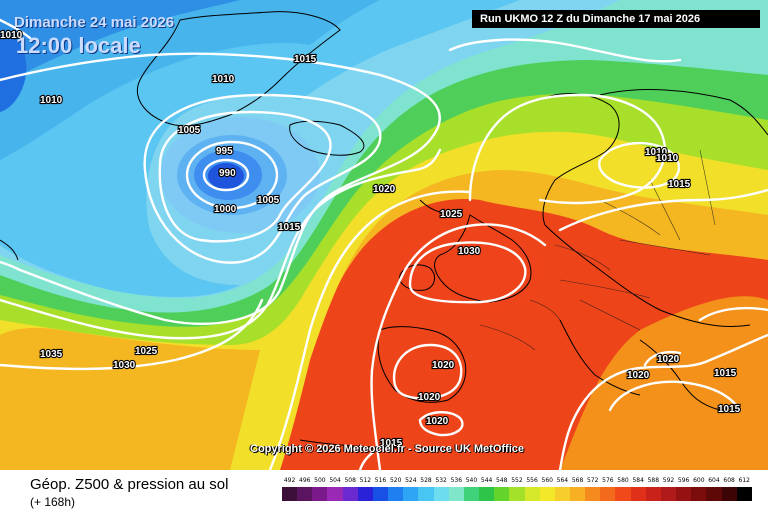 Image resolution: width=768 pixels, height=512 pixels. I want to click on forecast-time: 12:00 locale, so click(78, 45).